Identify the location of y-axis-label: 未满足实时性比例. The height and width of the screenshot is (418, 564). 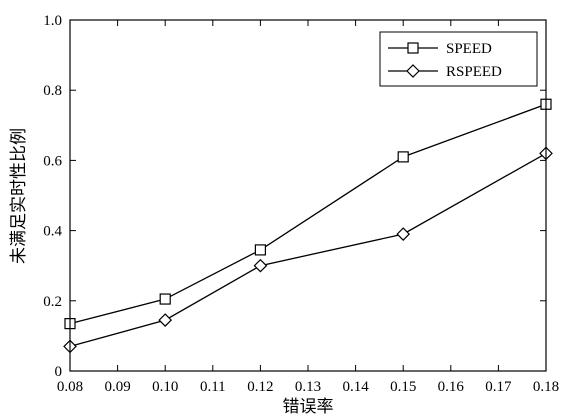
(18, 196).